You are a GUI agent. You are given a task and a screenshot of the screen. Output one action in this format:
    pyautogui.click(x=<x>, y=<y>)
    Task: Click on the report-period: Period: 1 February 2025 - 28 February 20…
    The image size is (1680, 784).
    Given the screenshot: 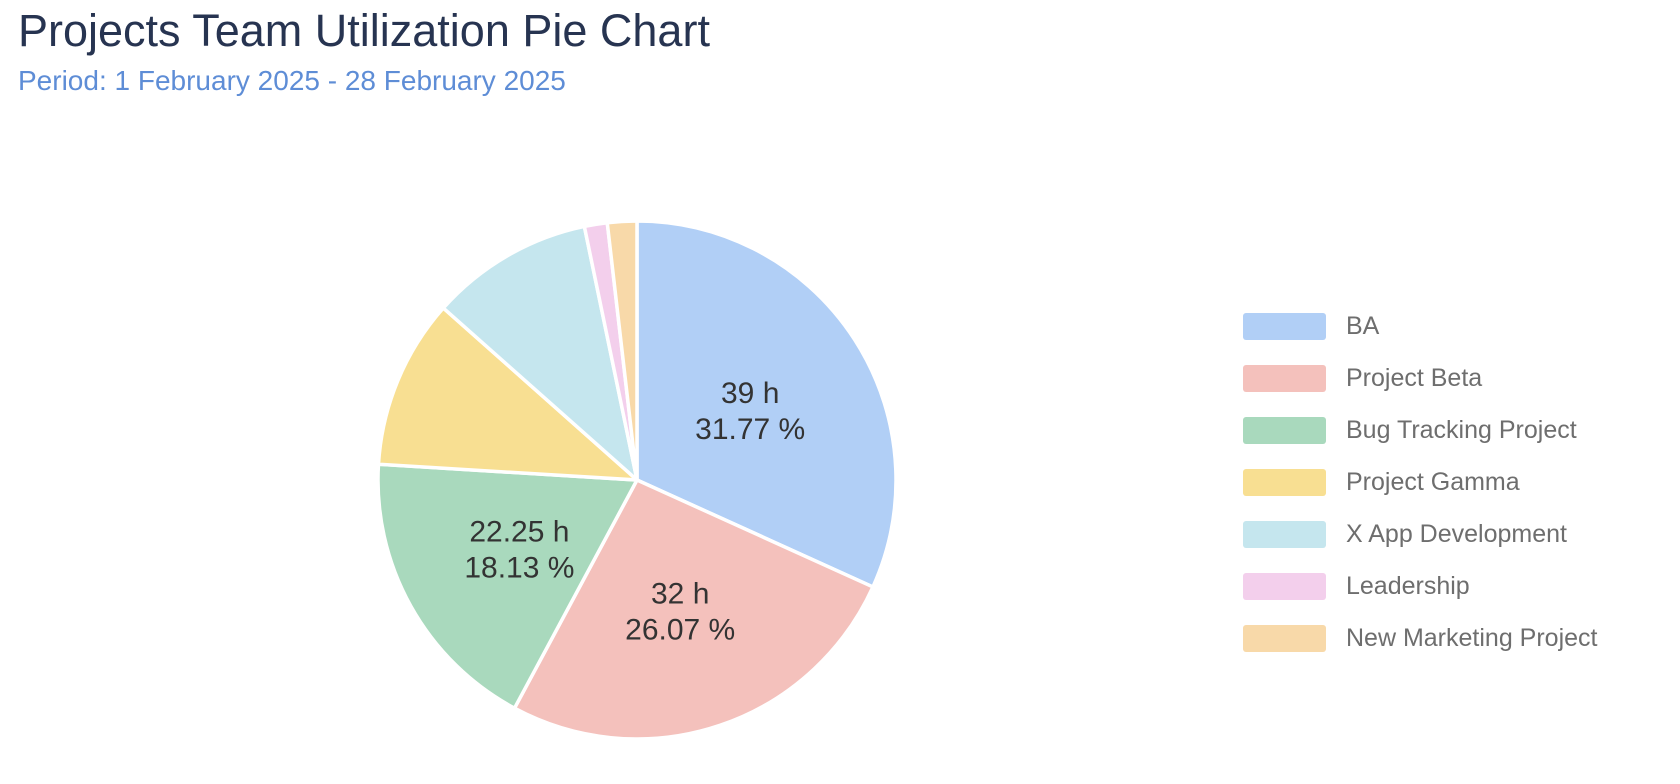 What is the action you would take?
    pyautogui.click(x=292, y=80)
    